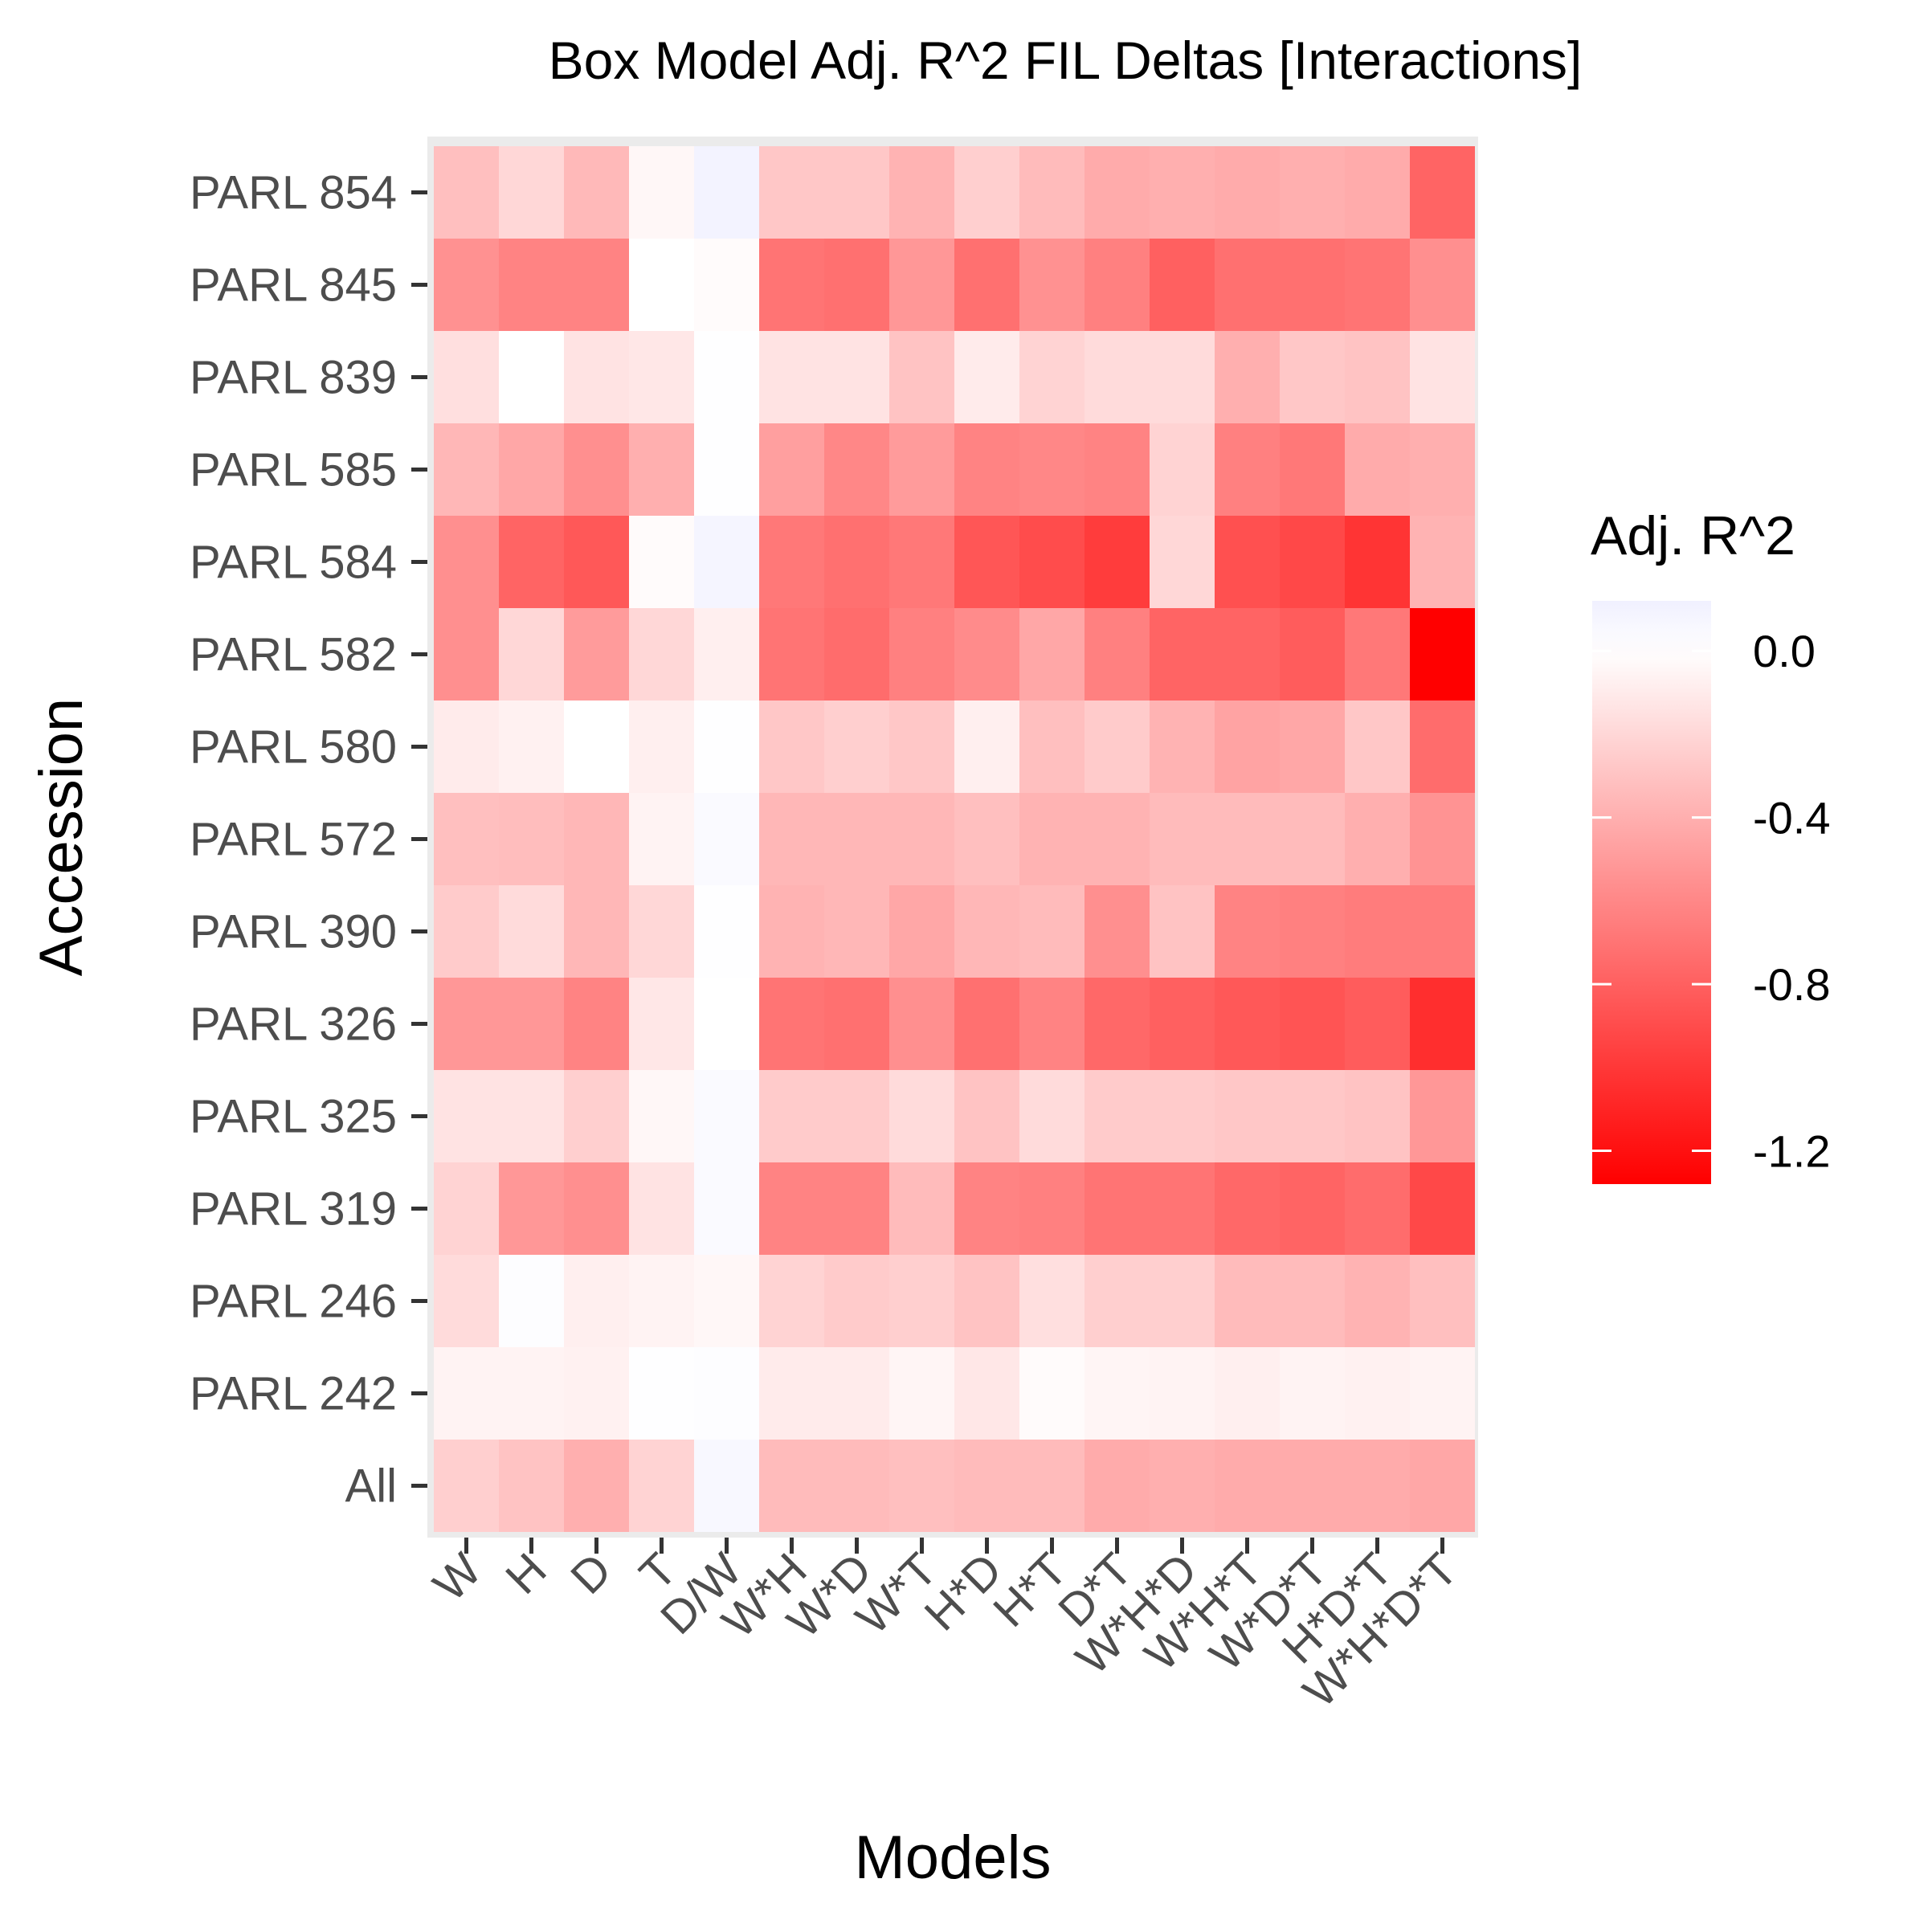  I want to click on y-tick-label: PARL 839, so click(293, 378).